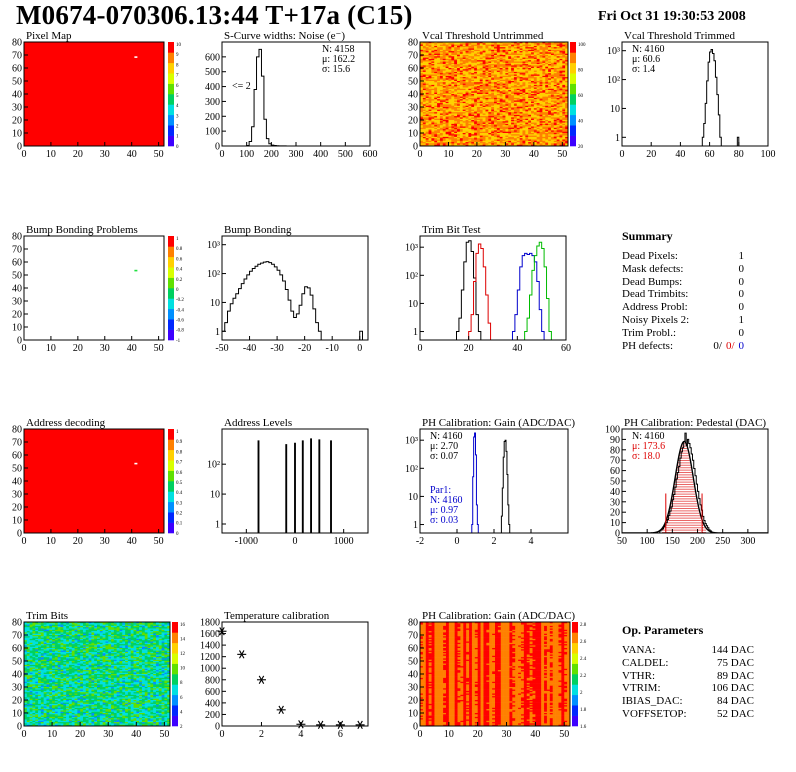 This screenshot has height=772, width=796. I want to click on colorbar-segment, so click(171, 78).